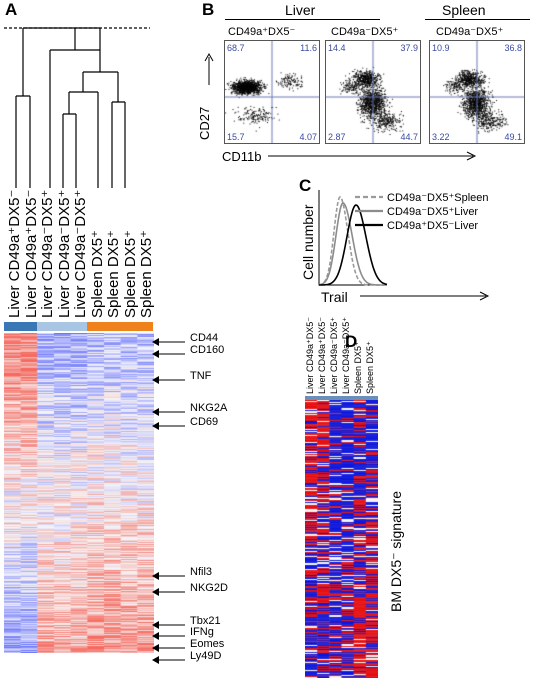  What do you see at coordinates (204, 123) in the screenshot?
I see `b-ylabel: CD27` at bounding box center [204, 123].